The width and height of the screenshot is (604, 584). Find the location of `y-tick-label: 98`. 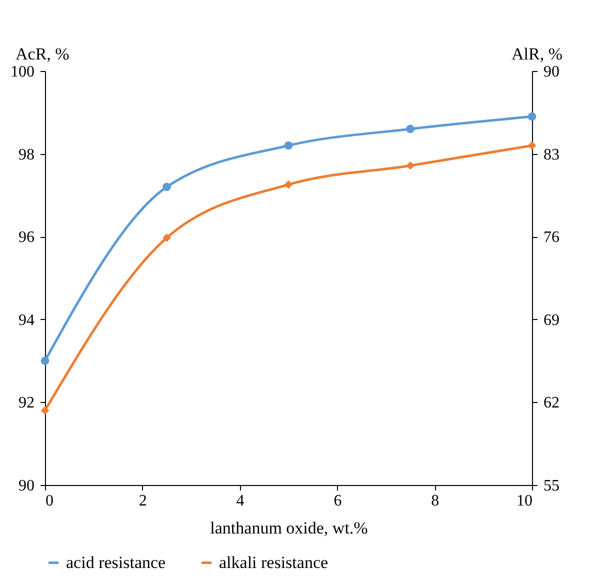

y-tick-label: 98 is located at coordinates (26, 155).